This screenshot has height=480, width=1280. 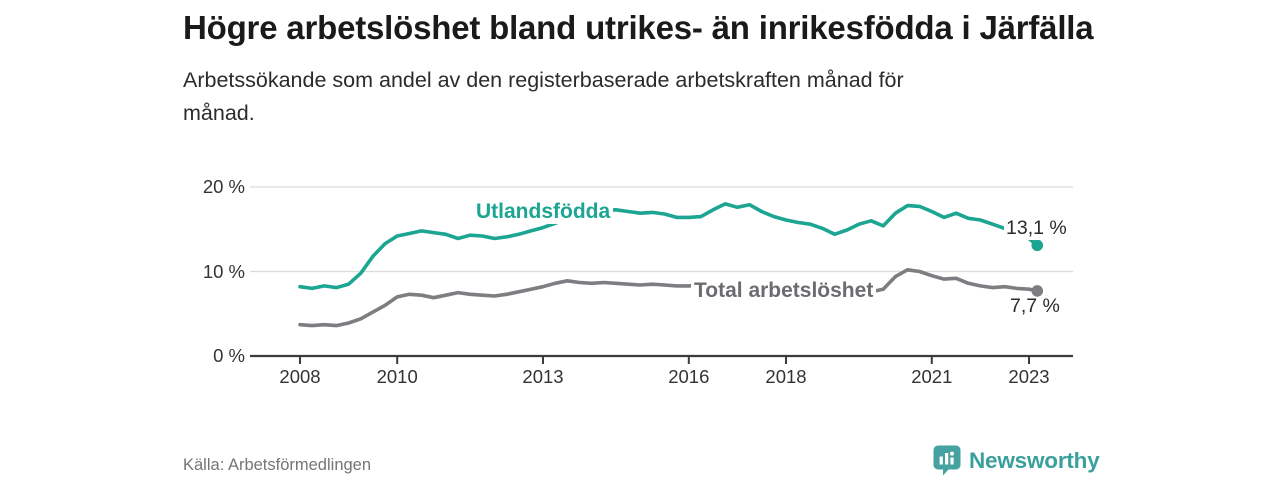 What do you see at coordinates (300, 376) in the screenshot?
I see `x-axis-tick-label: 2008` at bounding box center [300, 376].